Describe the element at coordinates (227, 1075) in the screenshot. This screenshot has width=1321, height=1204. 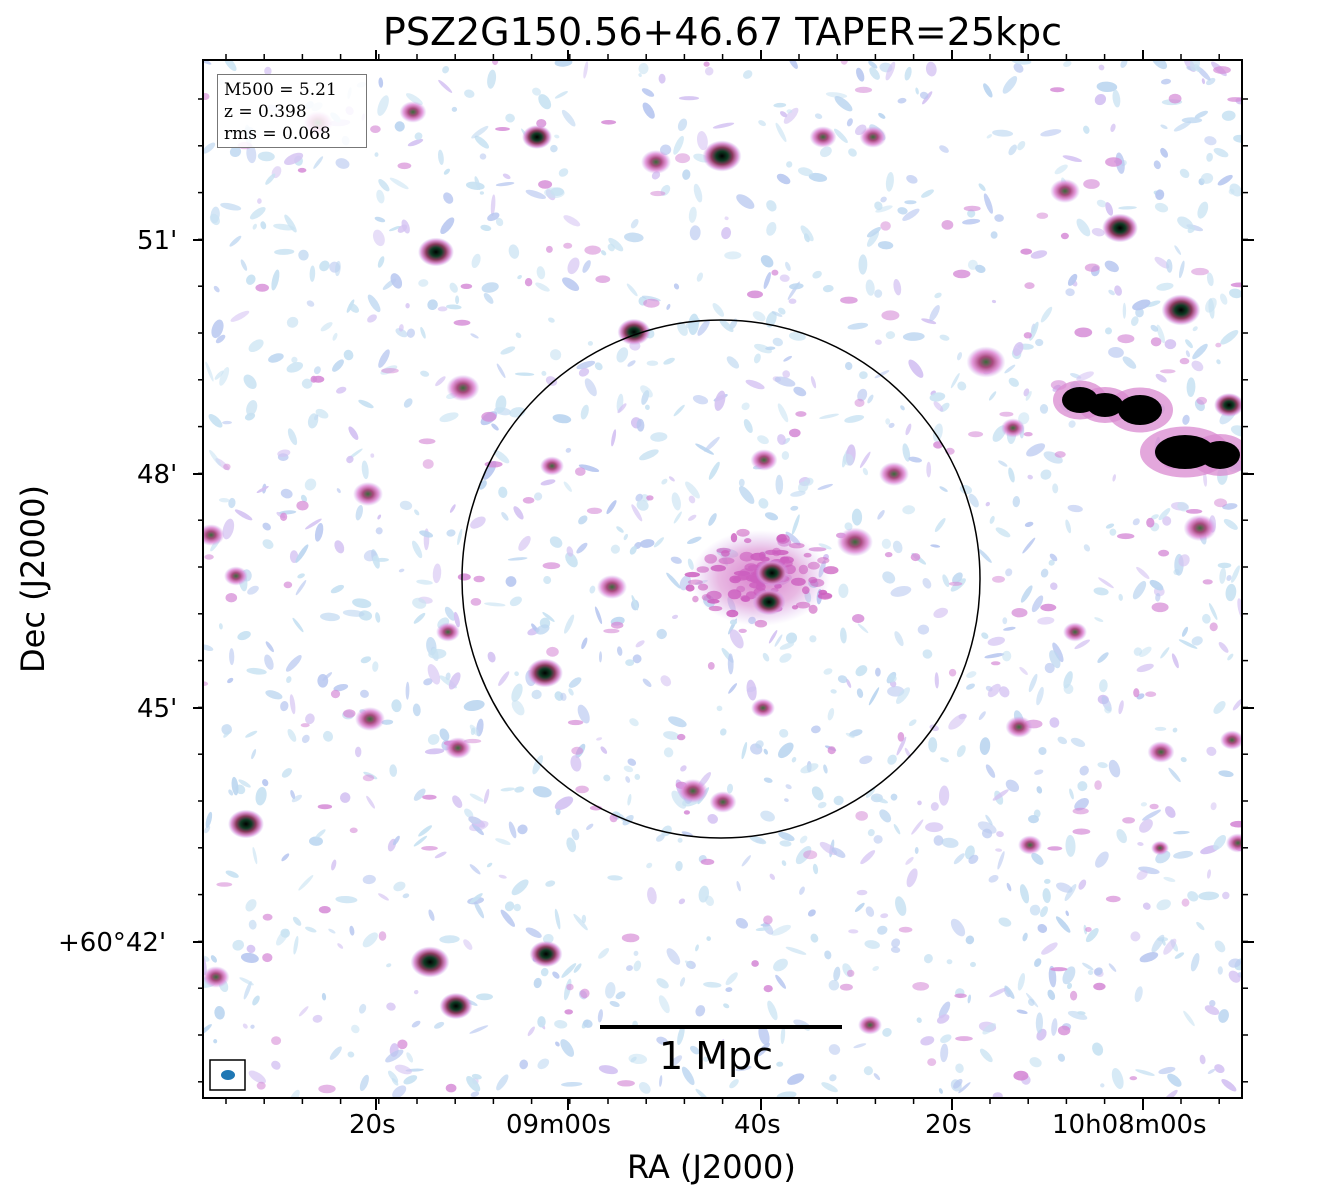
I see `beam-indicator` at that location.